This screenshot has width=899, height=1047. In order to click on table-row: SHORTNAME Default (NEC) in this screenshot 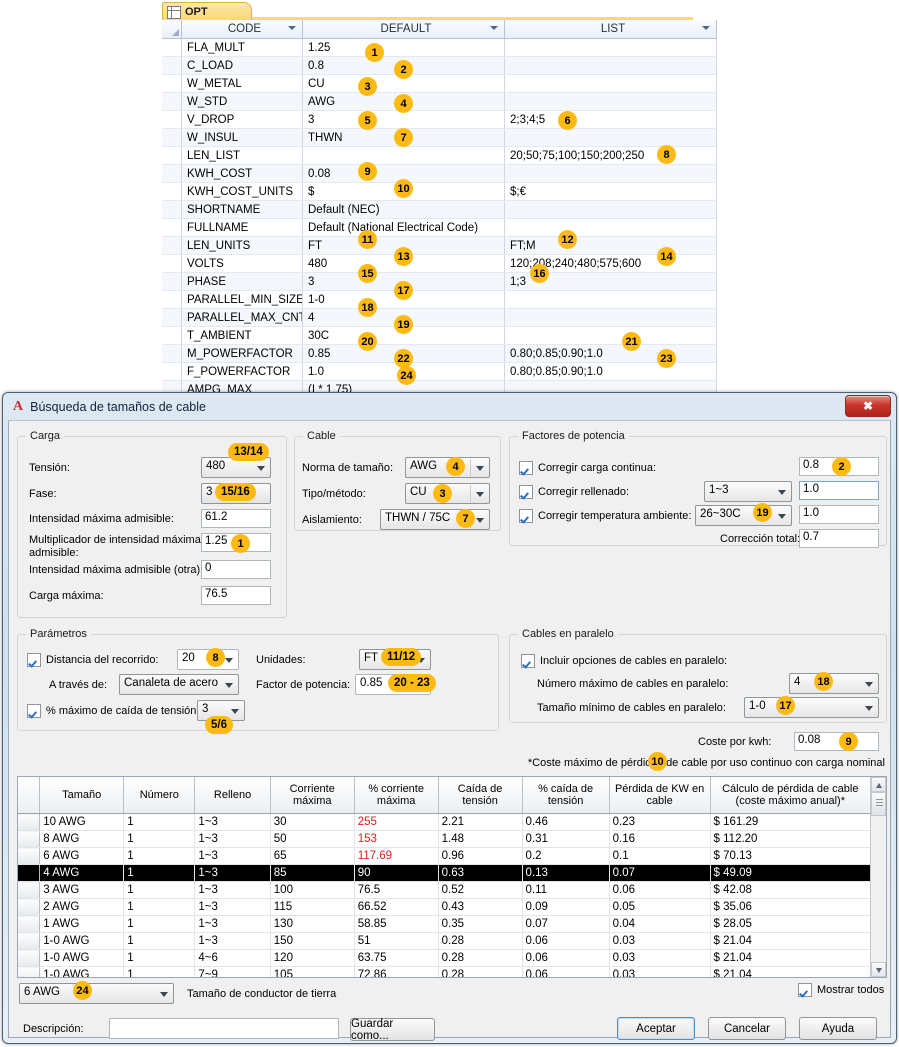, I will do `click(439, 209)`.